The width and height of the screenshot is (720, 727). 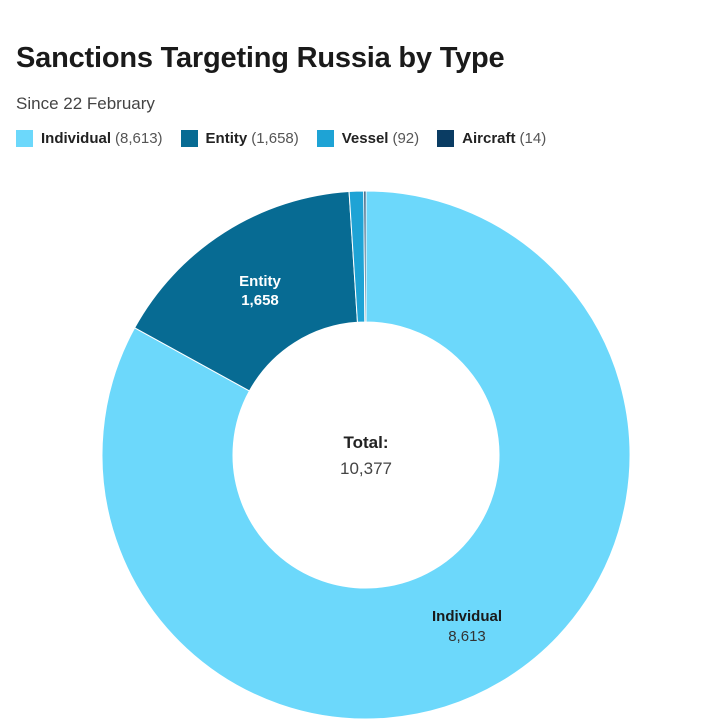 I want to click on legend-item-aircraft: Aircraft (14), so click(x=491, y=138).